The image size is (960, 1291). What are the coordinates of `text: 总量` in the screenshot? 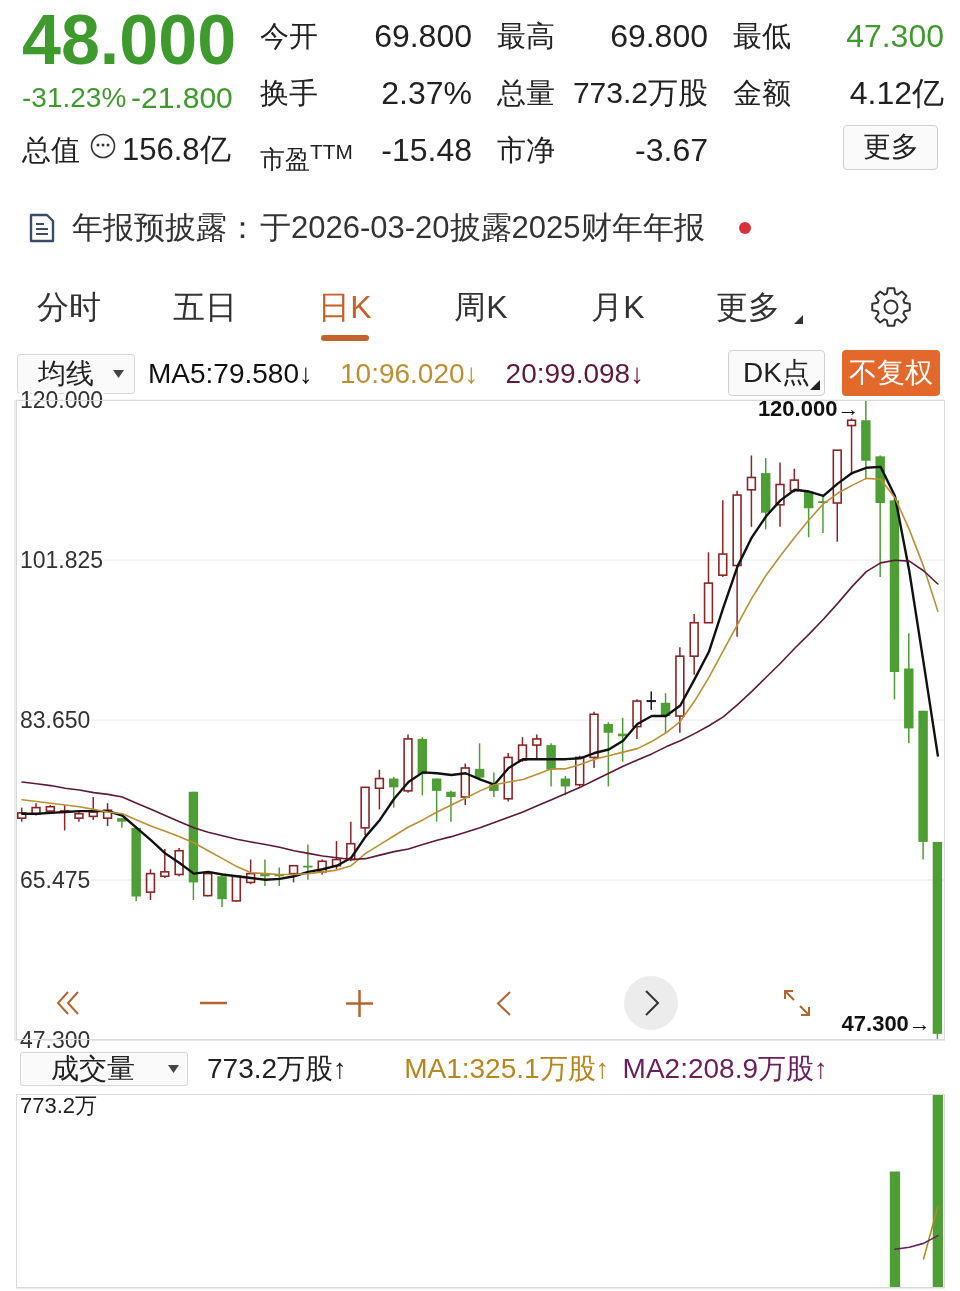 It's located at (526, 93).